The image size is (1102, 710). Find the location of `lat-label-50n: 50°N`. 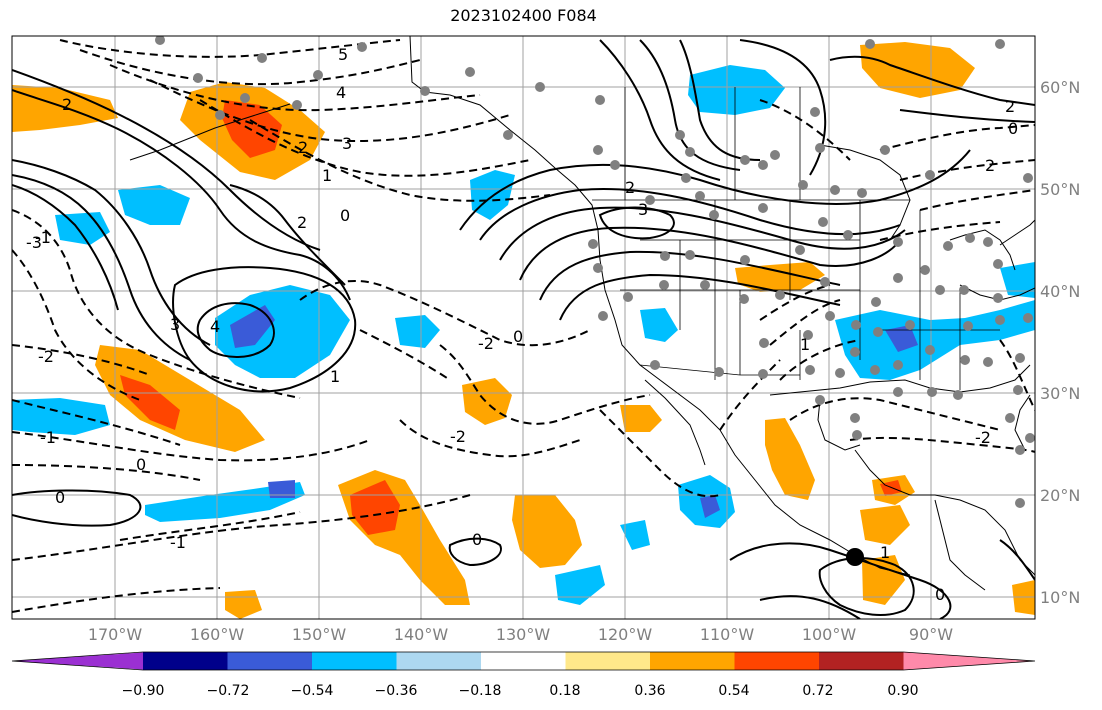

lat-label-50n: 50°N is located at coordinates (1060, 189).